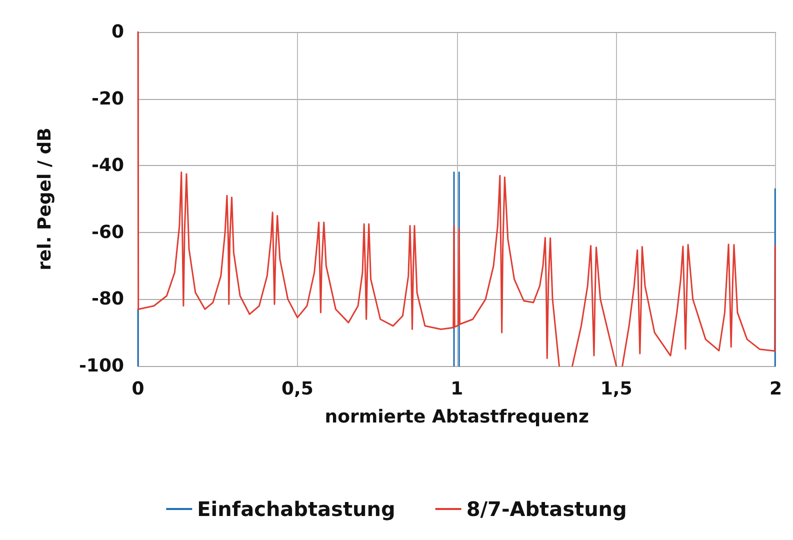  What do you see at coordinates (297, 389) in the screenshot?
I see `x-tick-label: 0,5` at bounding box center [297, 389].